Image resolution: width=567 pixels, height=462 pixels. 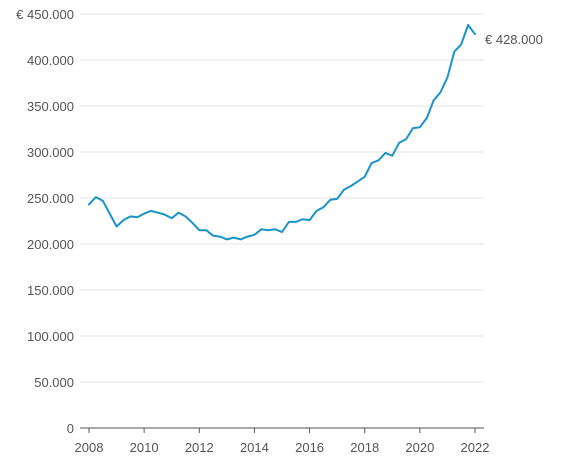 What do you see at coordinates (50, 244) in the screenshot?
I see `y-tick-label: 200.000` at bounding box center [50, 244].